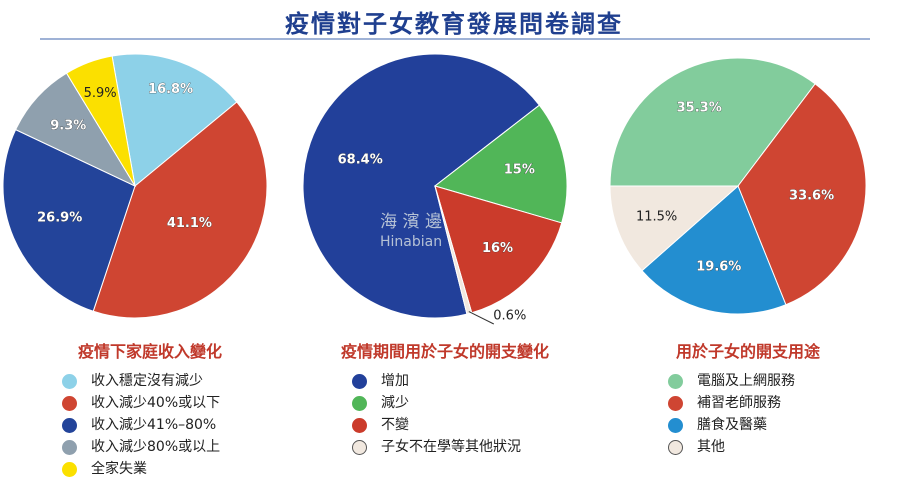  I want to click on legend-label: 補習老師服務, so click(739, 403).